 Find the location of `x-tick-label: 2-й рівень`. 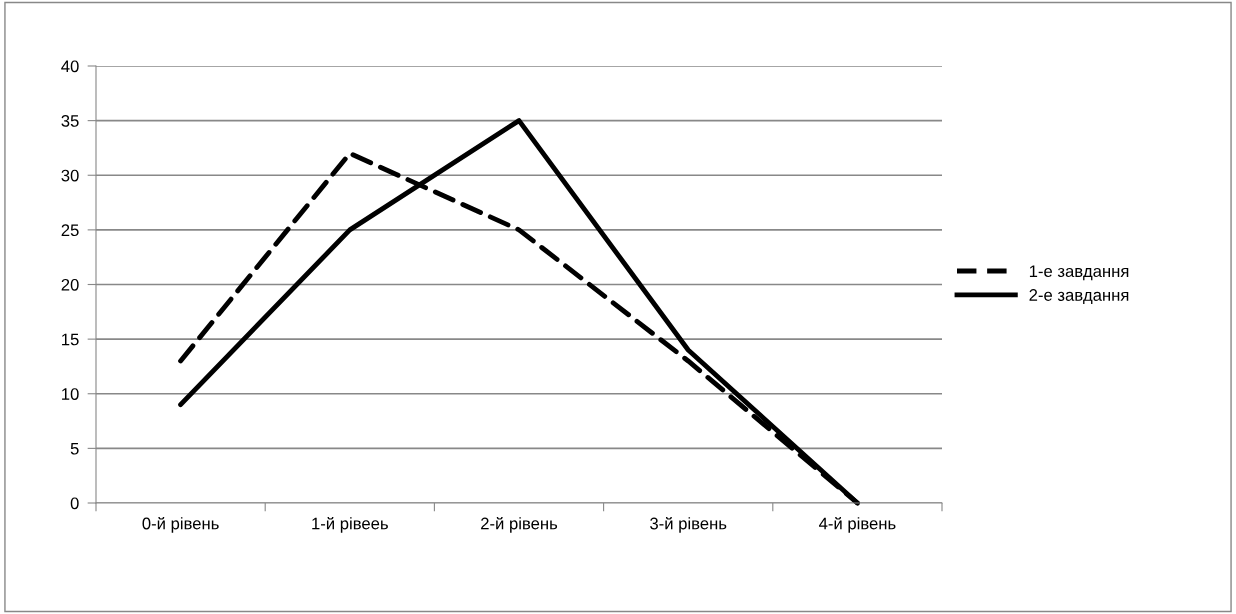

x-tick-label: 2-й рівень is located at coordinates (519, 524).